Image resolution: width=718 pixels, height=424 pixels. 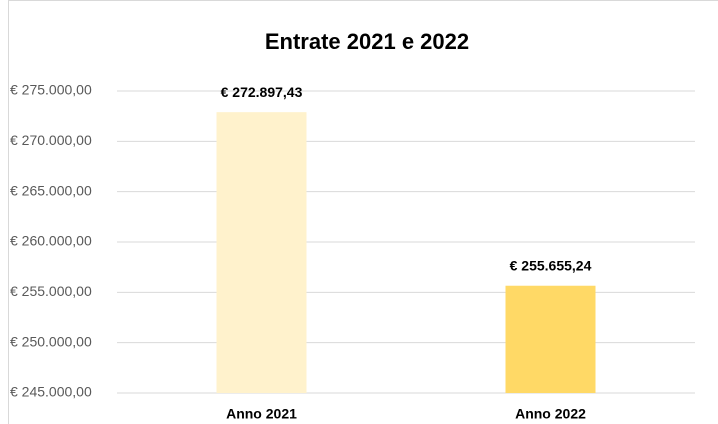 What do you see at coordinates (51, 140) in the screenshot?
I see `y-tick-label: € 270.000,00` at bounding box center [51, 140].